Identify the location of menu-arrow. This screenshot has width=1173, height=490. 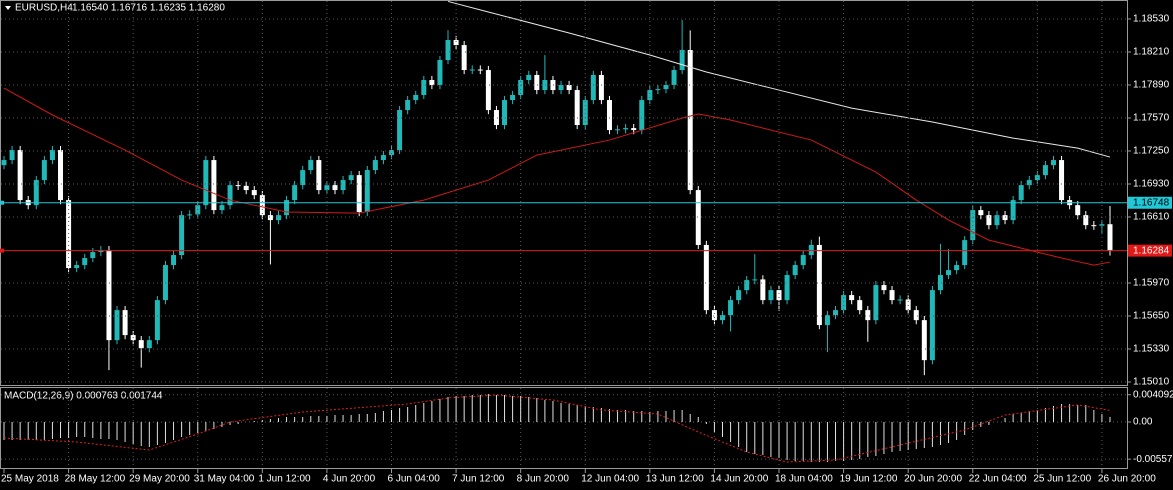
(8, 8).